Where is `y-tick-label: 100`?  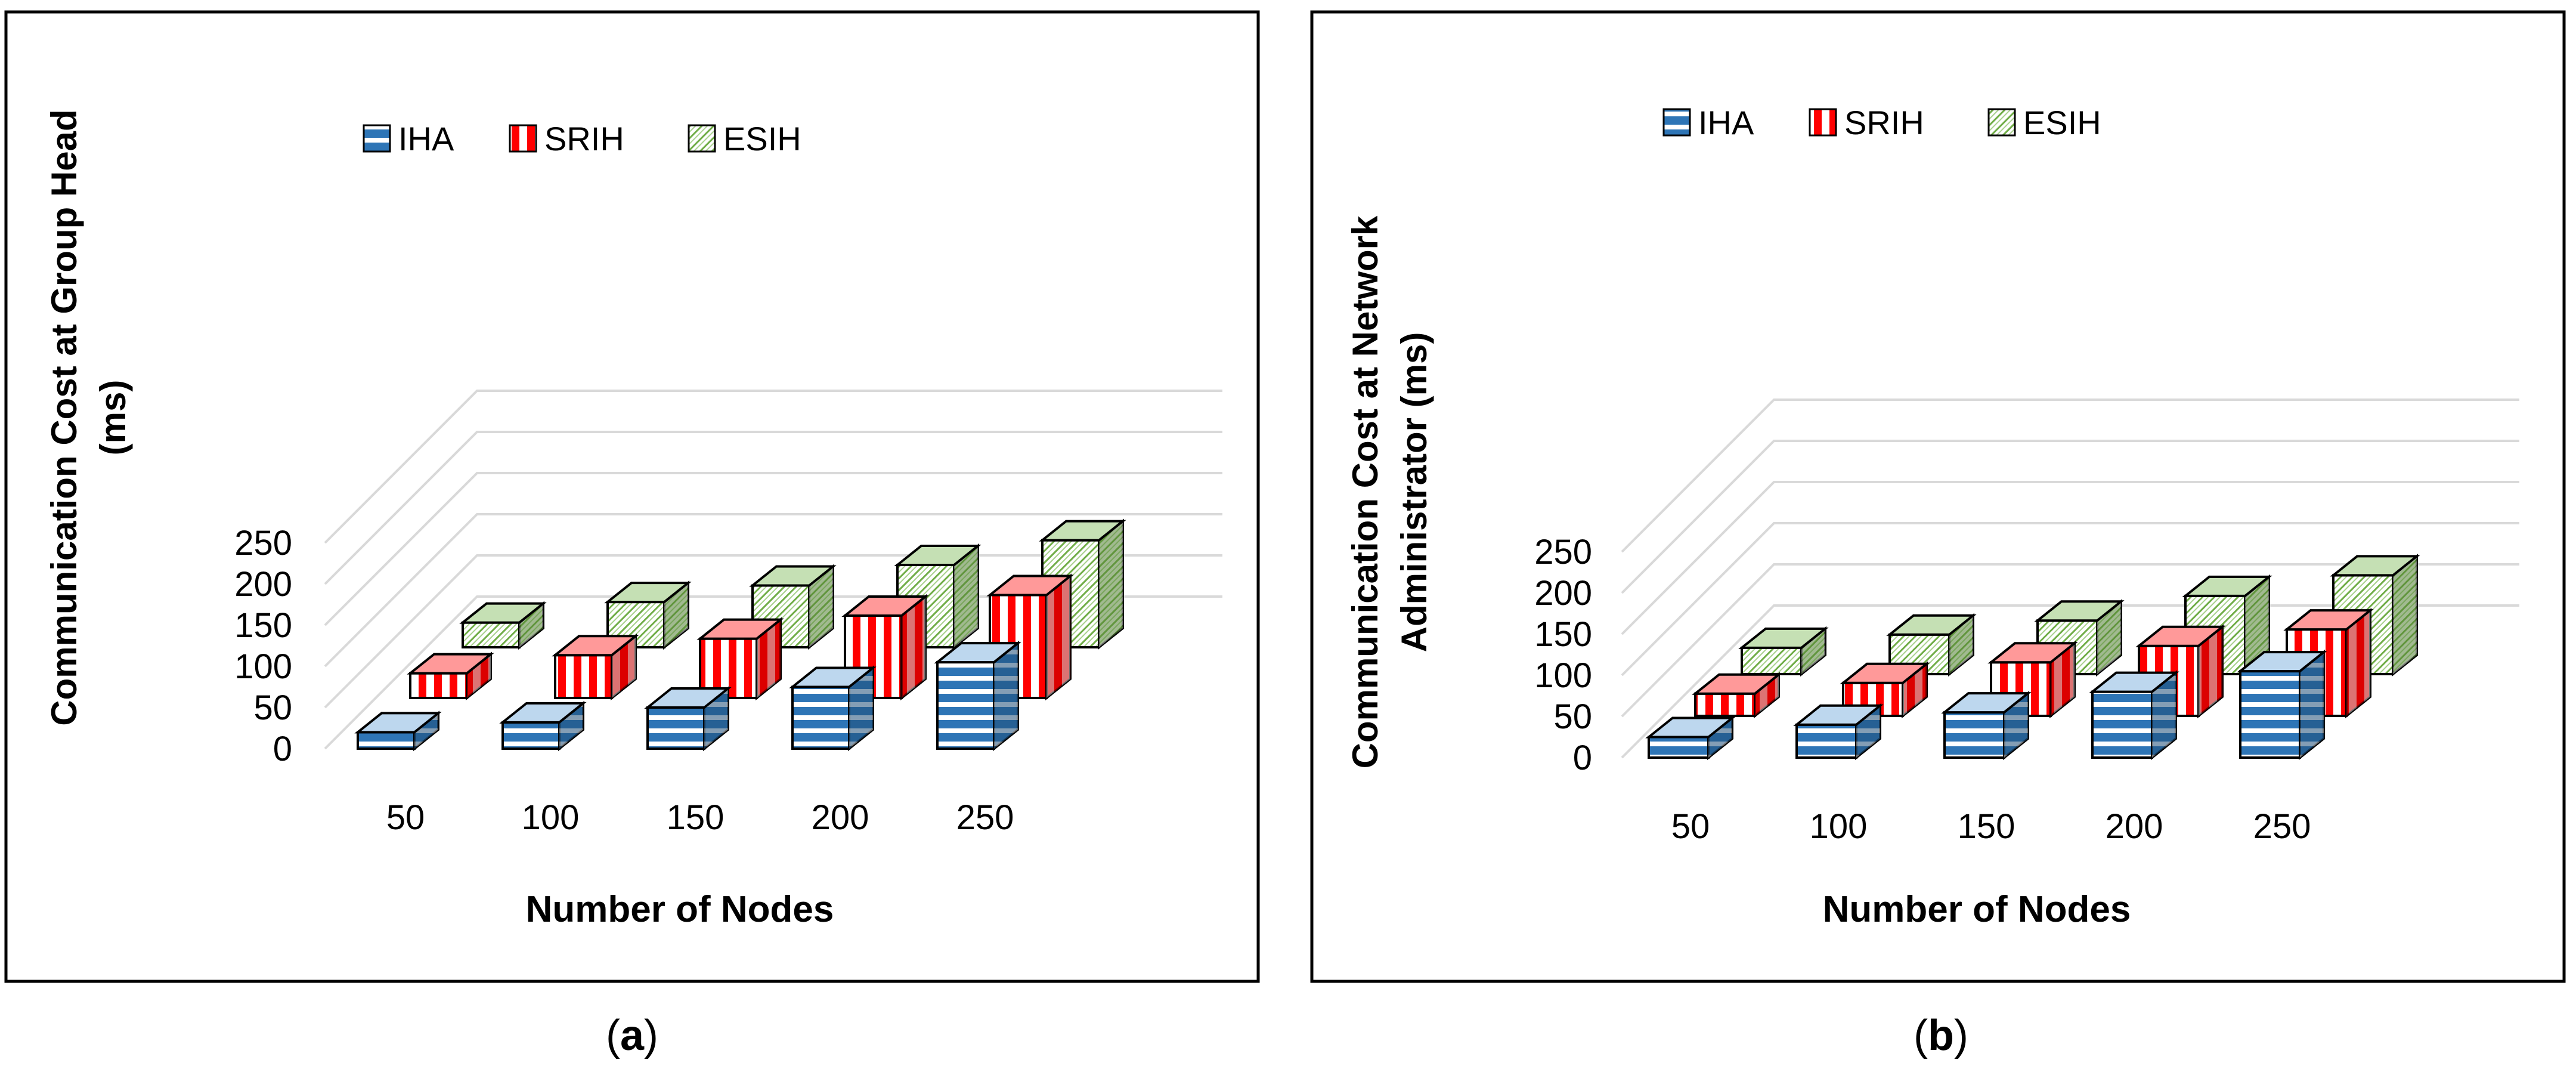 y-tick-label: 100 is located at coordinates (263, 666).